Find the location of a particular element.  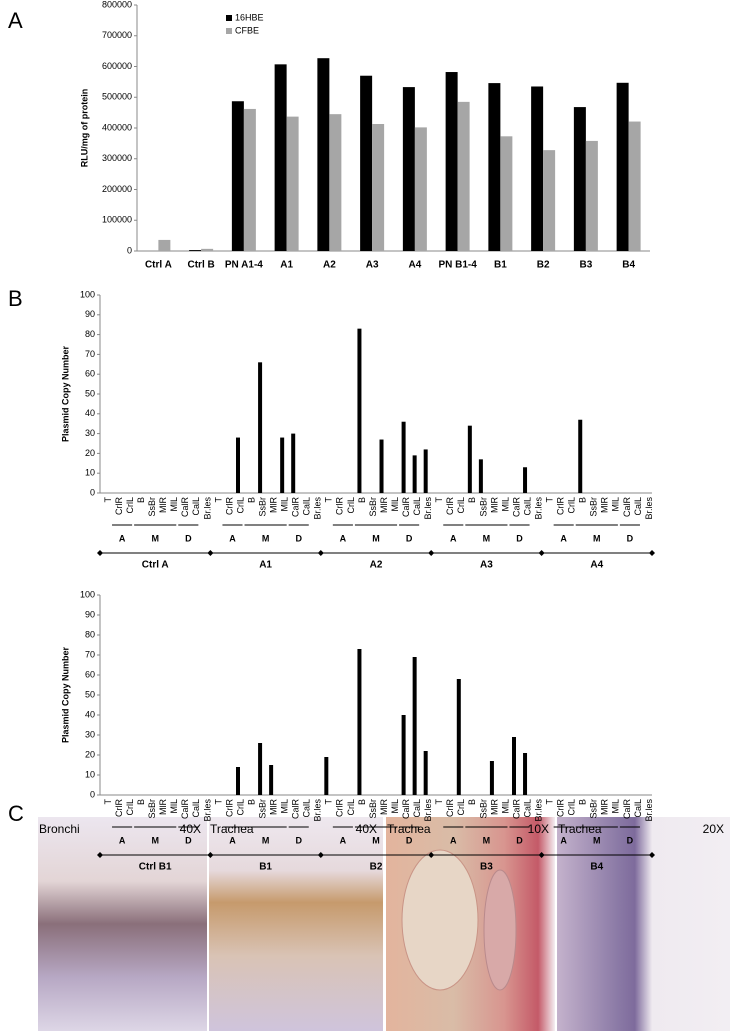

group-label: A3 is located at coordinates (486, 565).